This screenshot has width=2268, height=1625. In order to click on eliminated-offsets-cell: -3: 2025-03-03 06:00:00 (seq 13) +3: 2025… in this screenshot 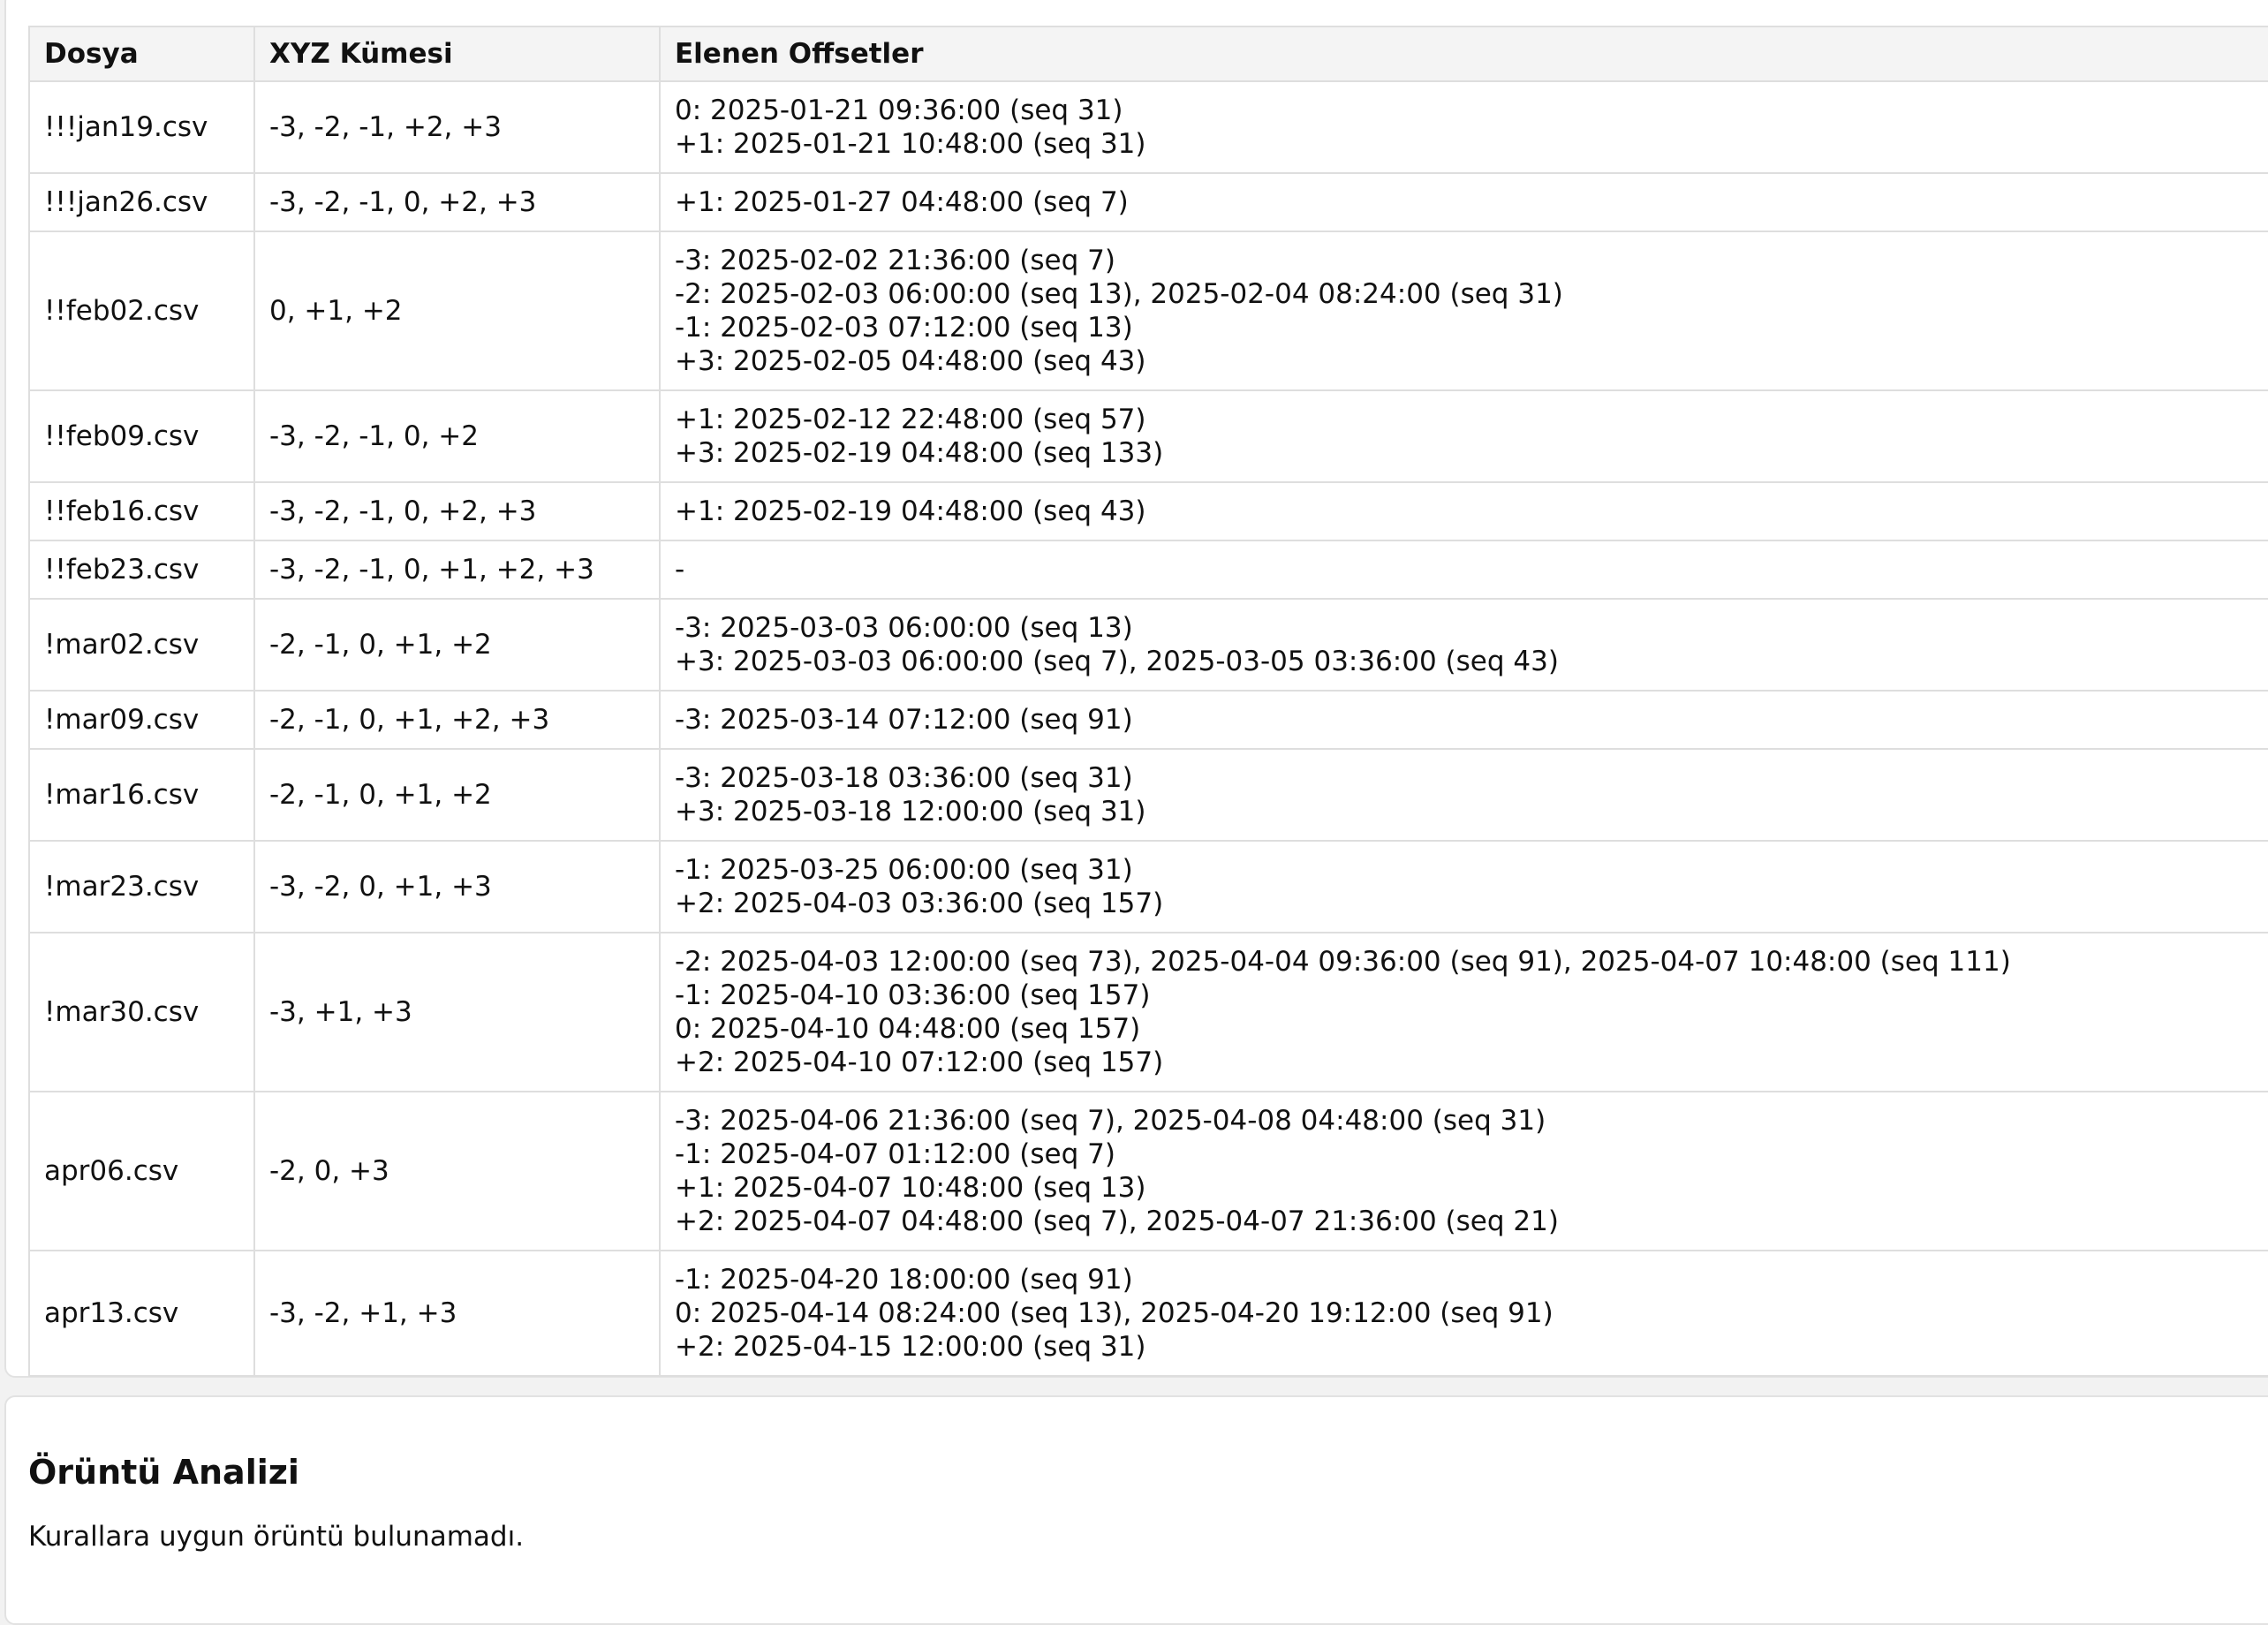, I will do `click(1464, 645)`.